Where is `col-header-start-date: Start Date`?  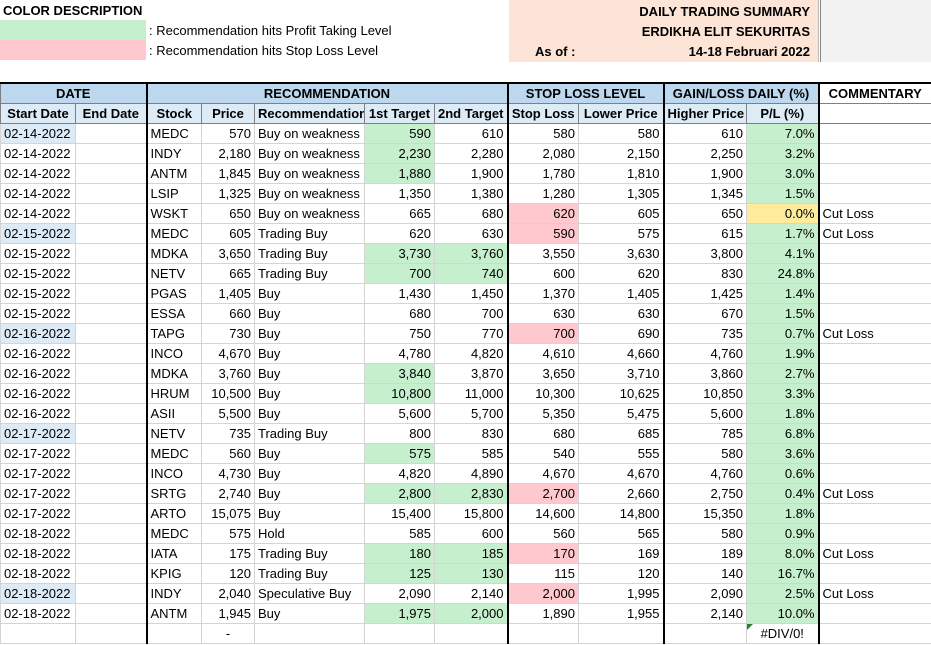 col-header-start-date: Start Date is located at coordinates (38, 113).